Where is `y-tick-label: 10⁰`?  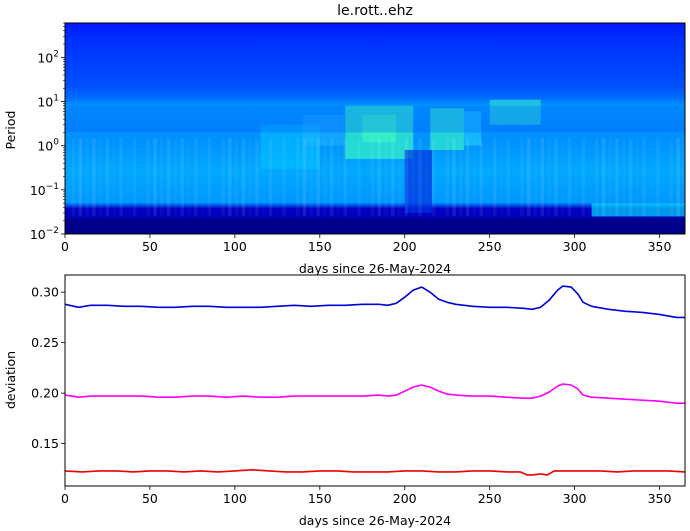 y-tick-label: 10⁰ is located at coordinates (48, 146).